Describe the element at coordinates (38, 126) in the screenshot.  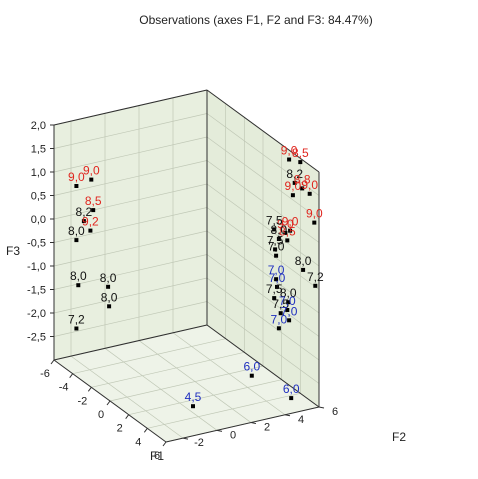
I see `z-tick-label: 2,0` at that location.